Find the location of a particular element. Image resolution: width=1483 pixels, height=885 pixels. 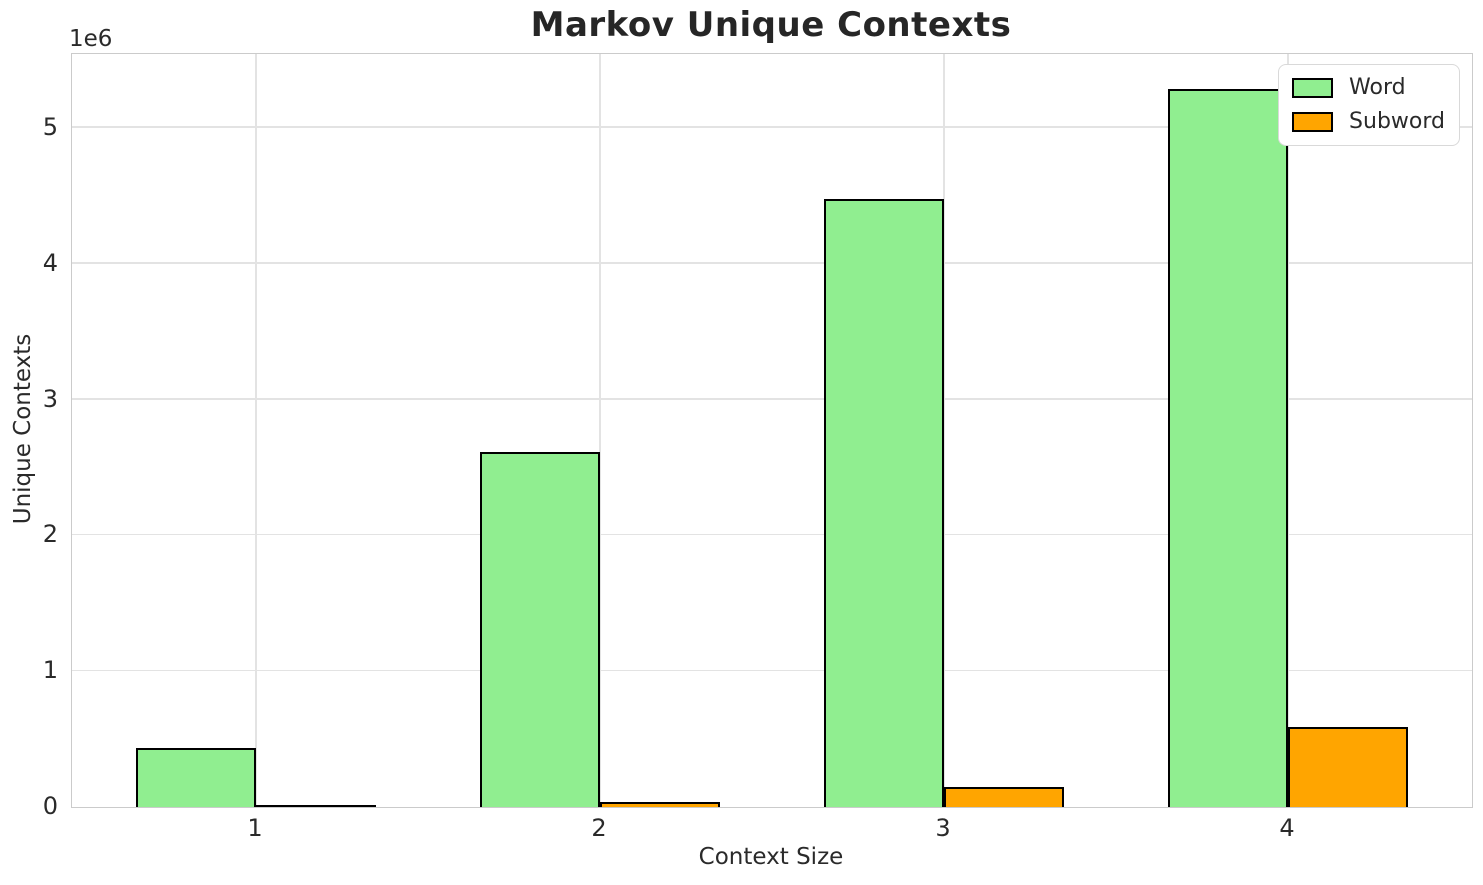

legend-label-subword: Subword is located at coordinates (1397, 121).